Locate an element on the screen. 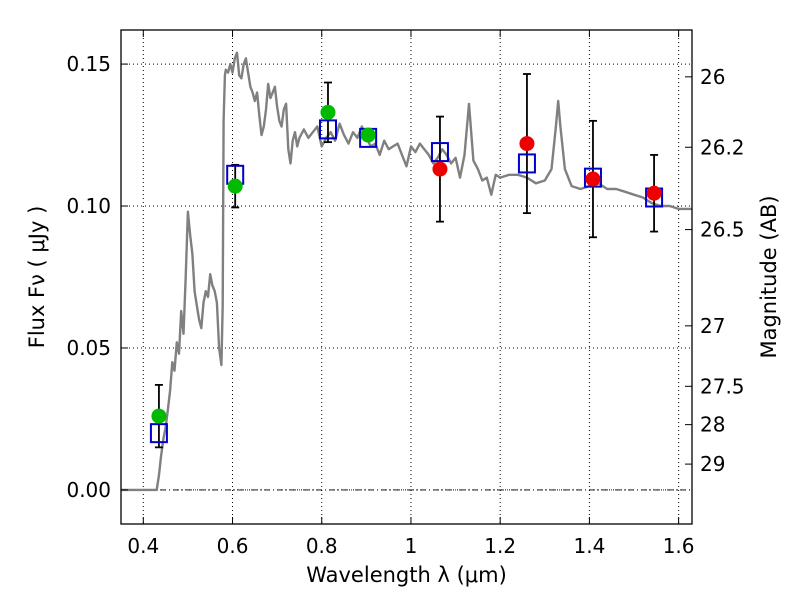 The height and width of the screenshot is (600, 800). y-tick-label: 0.05 is located at coordinates (88, 348).